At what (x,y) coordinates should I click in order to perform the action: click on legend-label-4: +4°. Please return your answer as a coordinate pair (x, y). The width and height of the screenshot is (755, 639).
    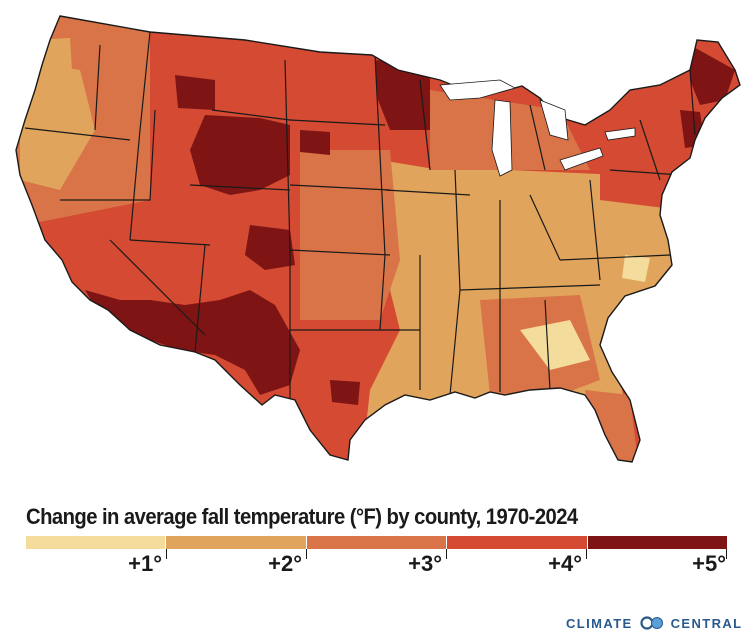
    Looking at the image, I should click on (565, 563).